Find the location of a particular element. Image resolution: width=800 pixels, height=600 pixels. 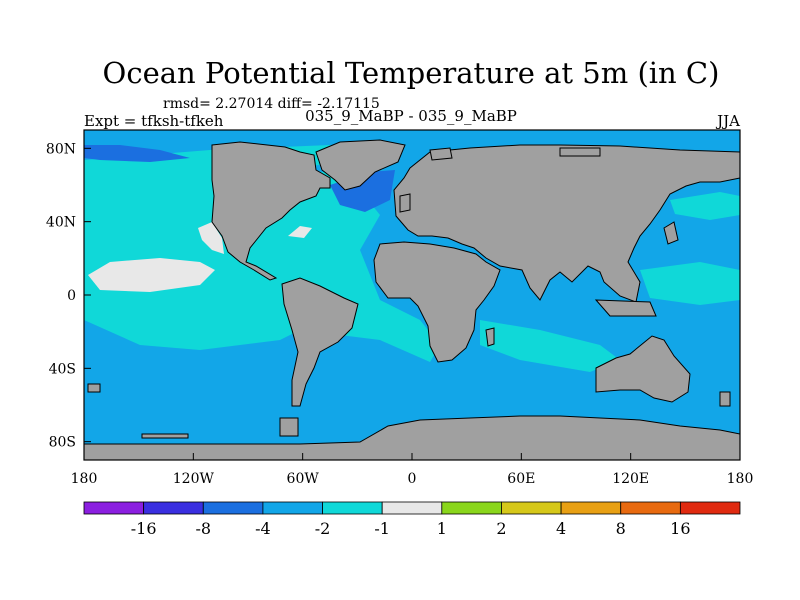

x-tick-label: 120E is located at coordinates (630, 479).